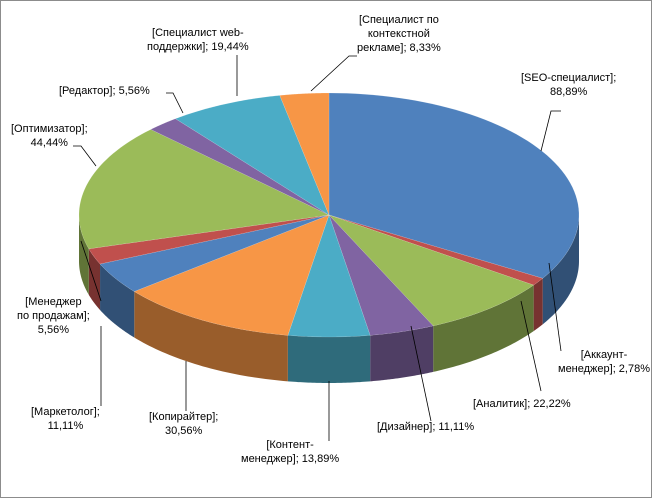 Image resolution: width=652 pixels, height=498 pixels. I want to click on data-label-1: [Аккаунт-менеджер]; 2,78%, so click(604, 362).